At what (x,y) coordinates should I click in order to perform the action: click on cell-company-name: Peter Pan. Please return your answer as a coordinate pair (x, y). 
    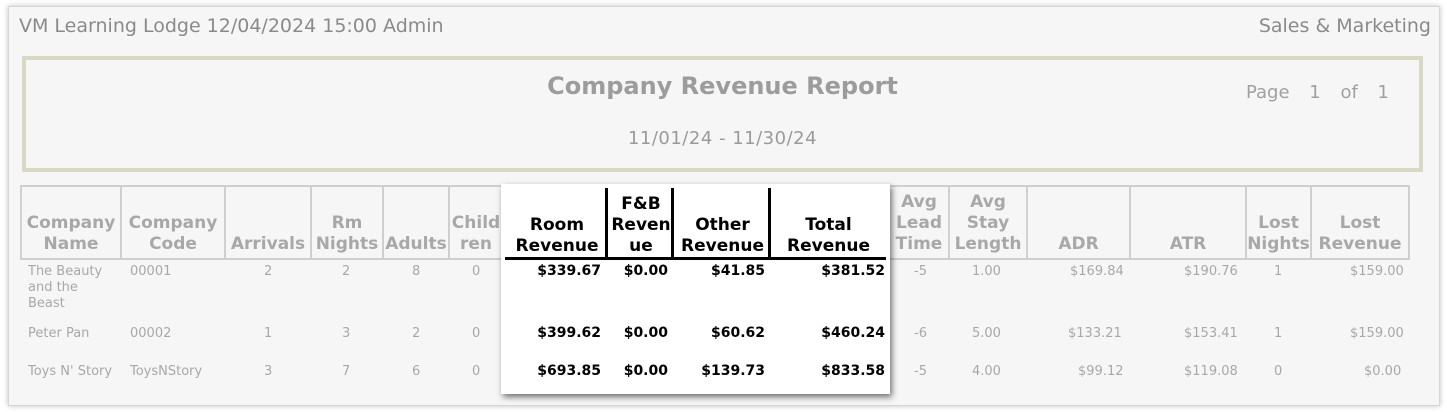
    Looking at the image, I should click on (59, 333).